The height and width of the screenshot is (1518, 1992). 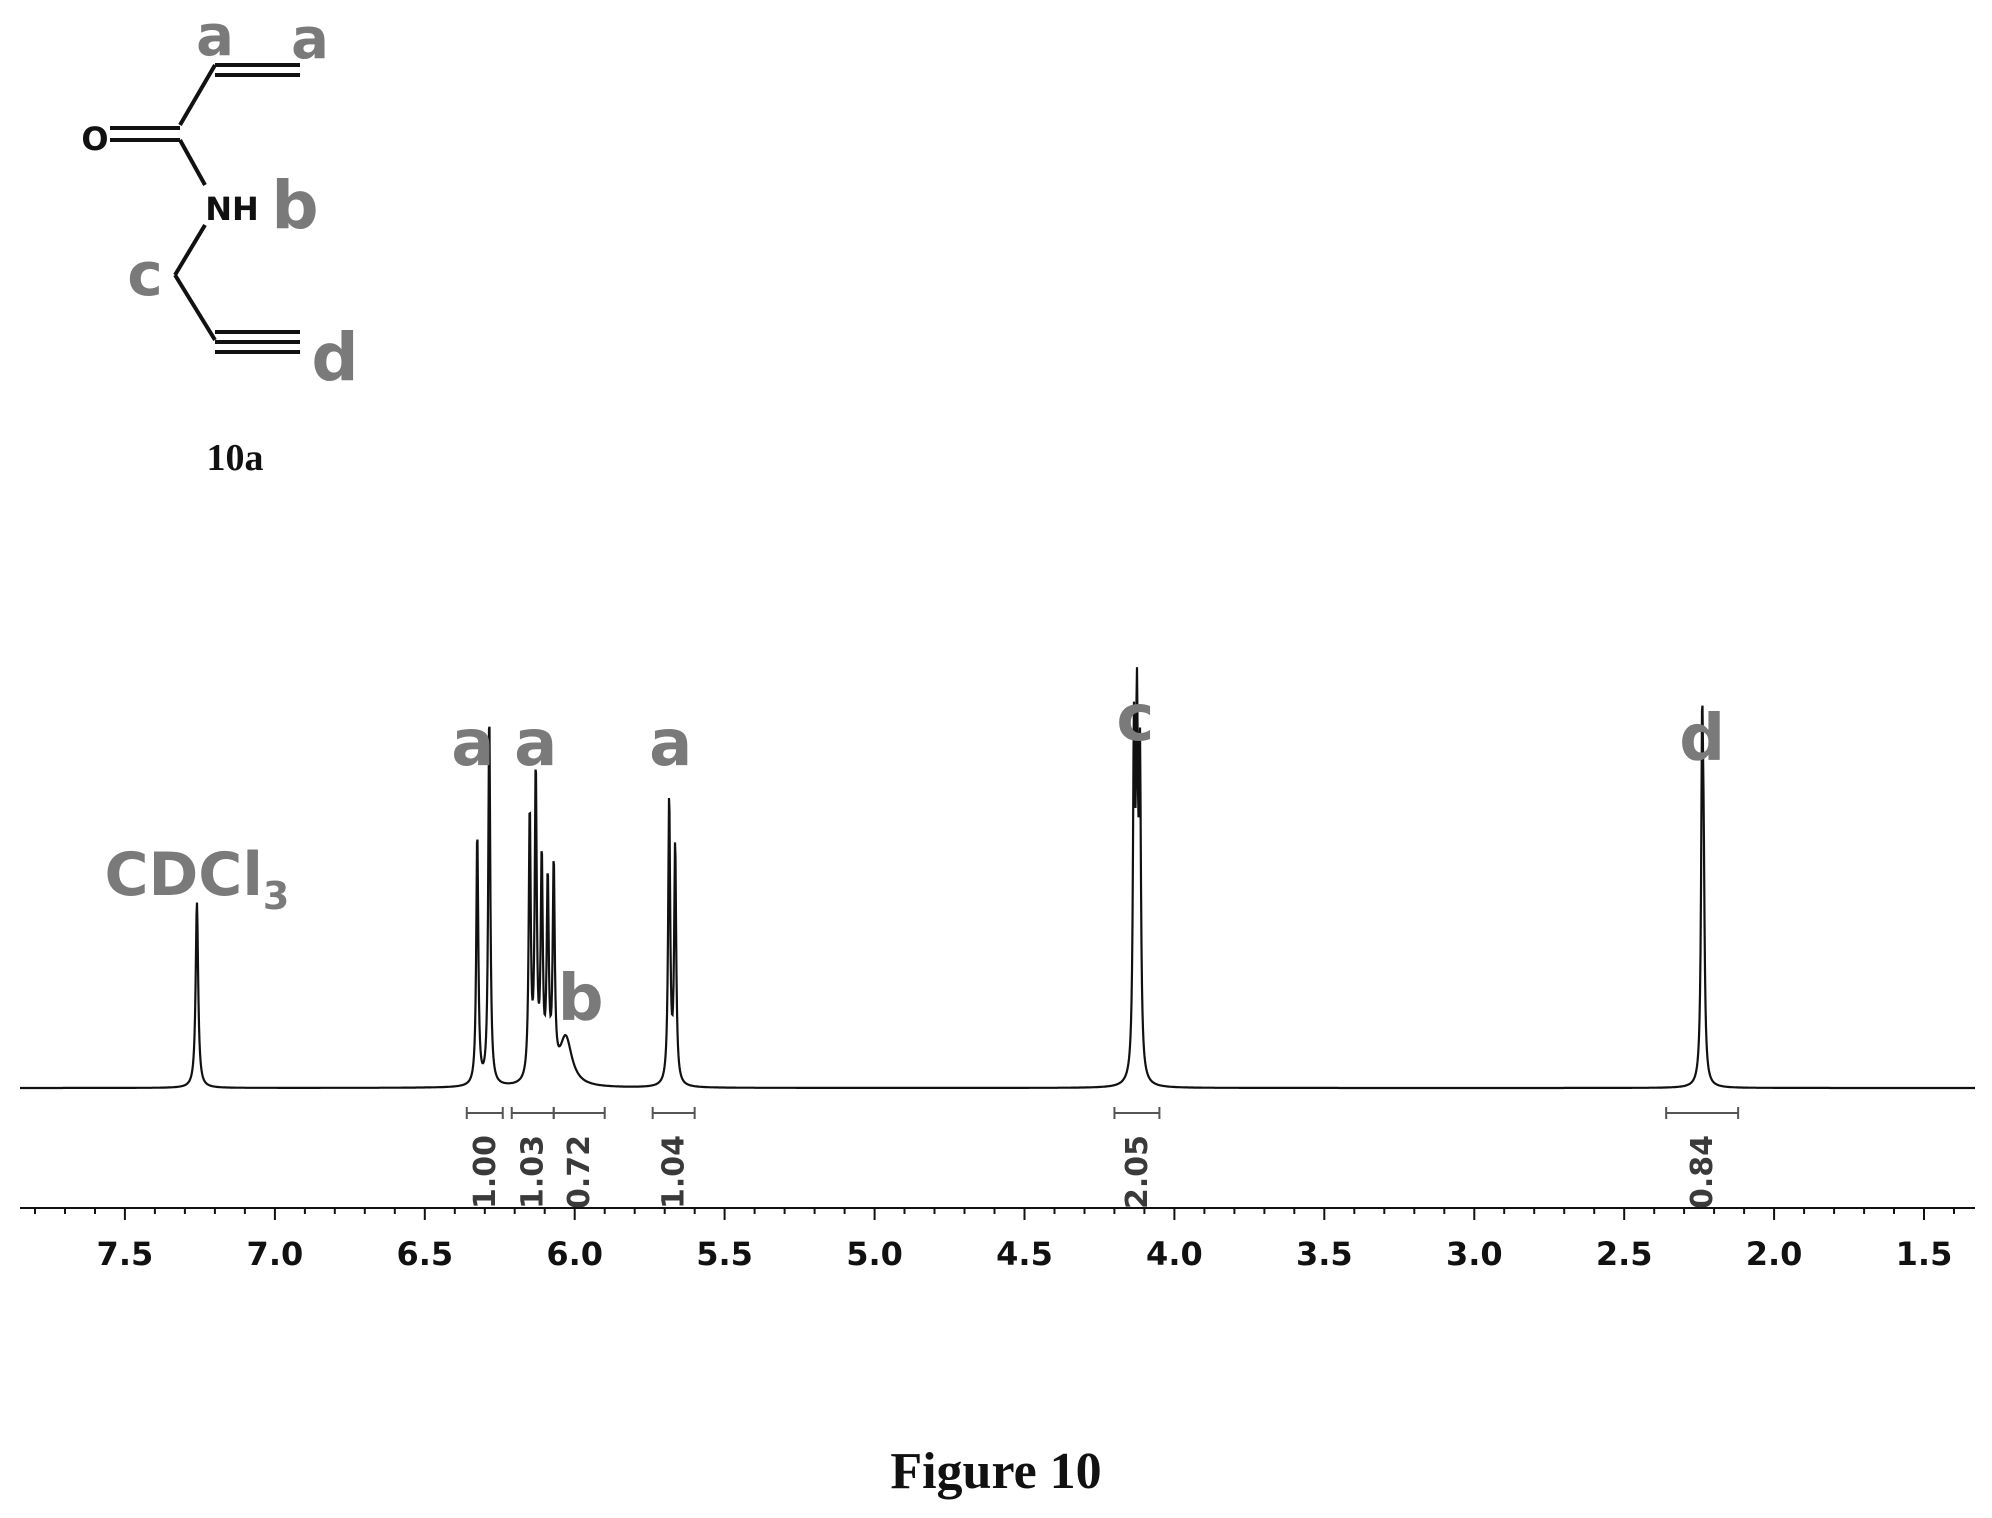 I want to click on chemical-structure, so click(x=205, y=208).